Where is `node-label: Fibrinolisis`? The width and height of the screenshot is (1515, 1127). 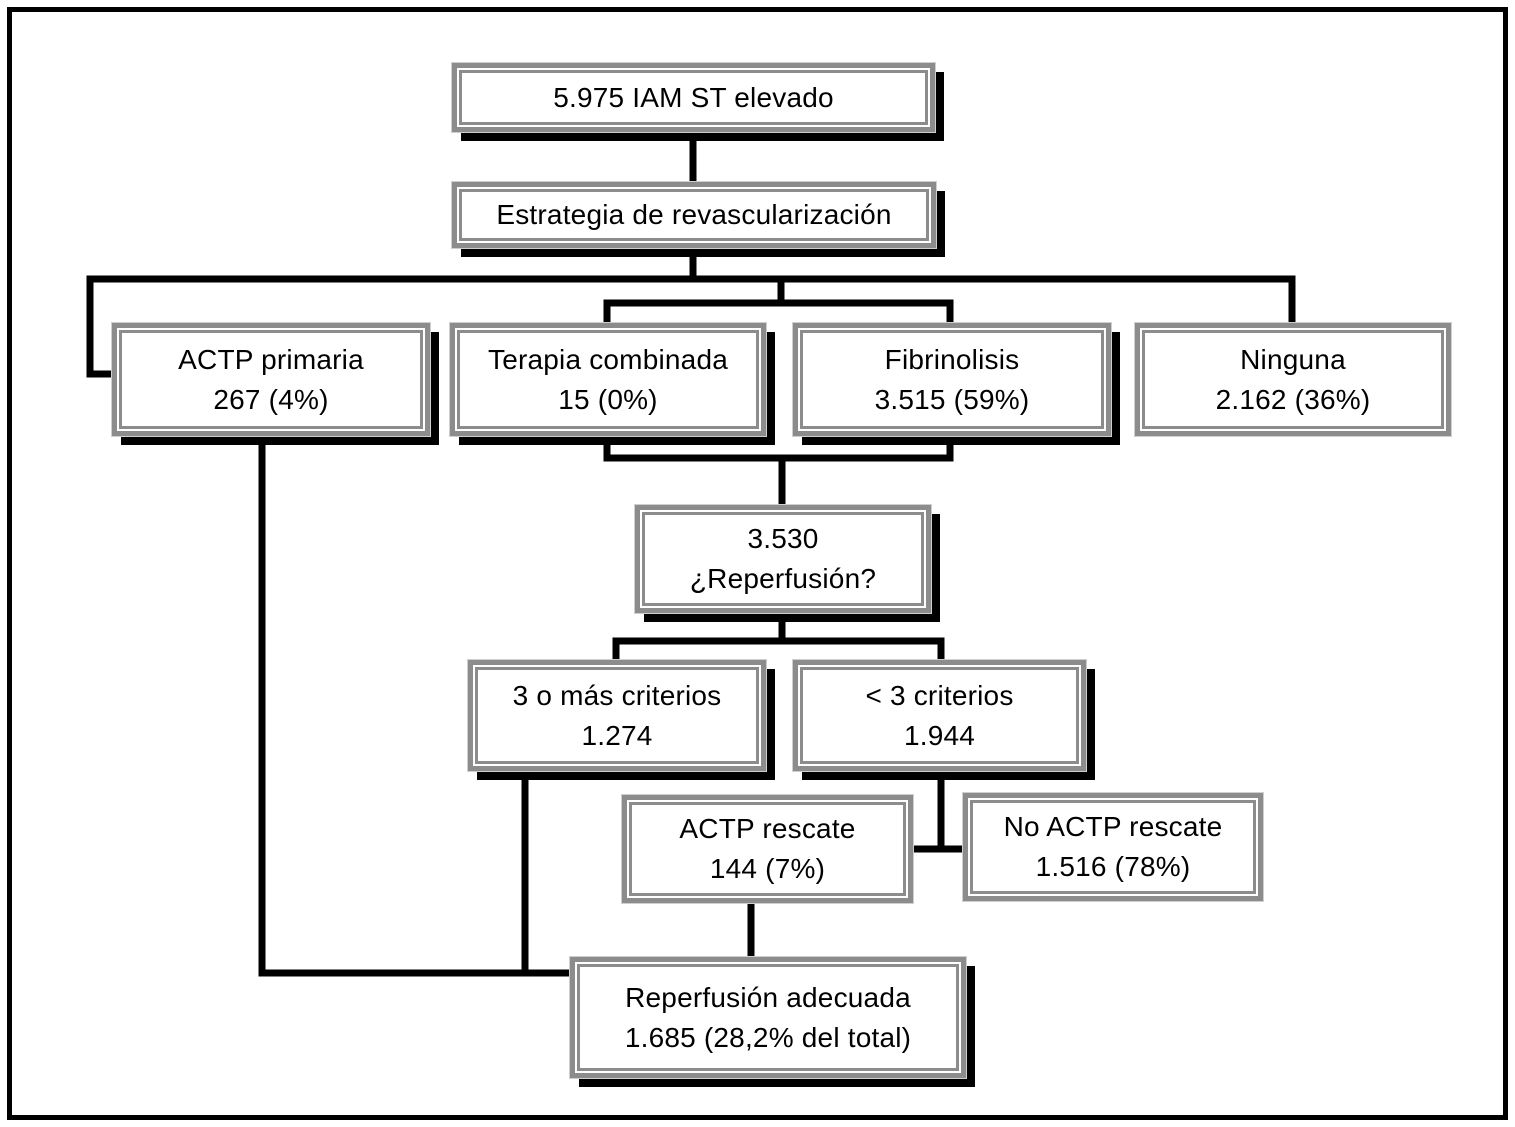 node-label: Fibrinolisis is located at coordinates (952, 359).